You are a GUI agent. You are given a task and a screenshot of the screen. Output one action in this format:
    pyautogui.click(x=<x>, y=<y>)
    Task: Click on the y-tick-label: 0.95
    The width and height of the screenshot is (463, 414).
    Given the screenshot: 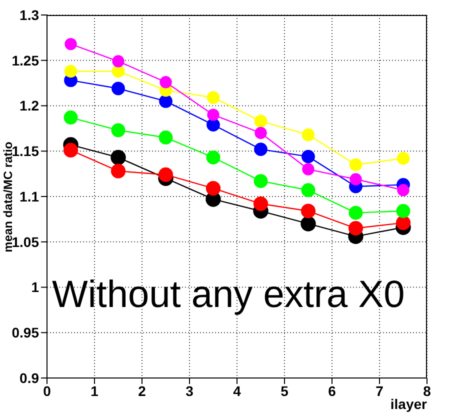 What is the action you would take?
    pyautogui.click(x=26, y=332)
    